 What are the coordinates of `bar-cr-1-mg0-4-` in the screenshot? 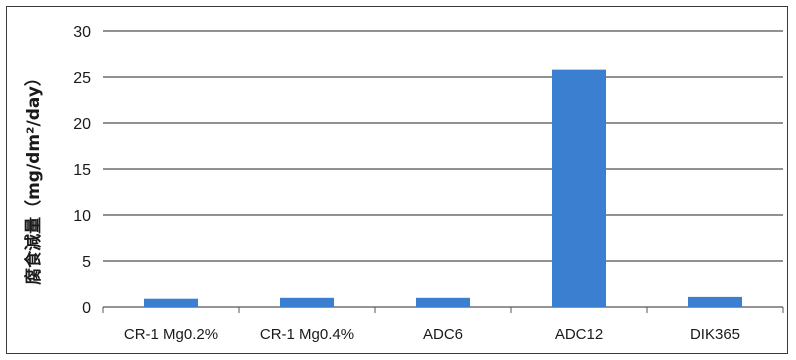 It's located at (307, 302).